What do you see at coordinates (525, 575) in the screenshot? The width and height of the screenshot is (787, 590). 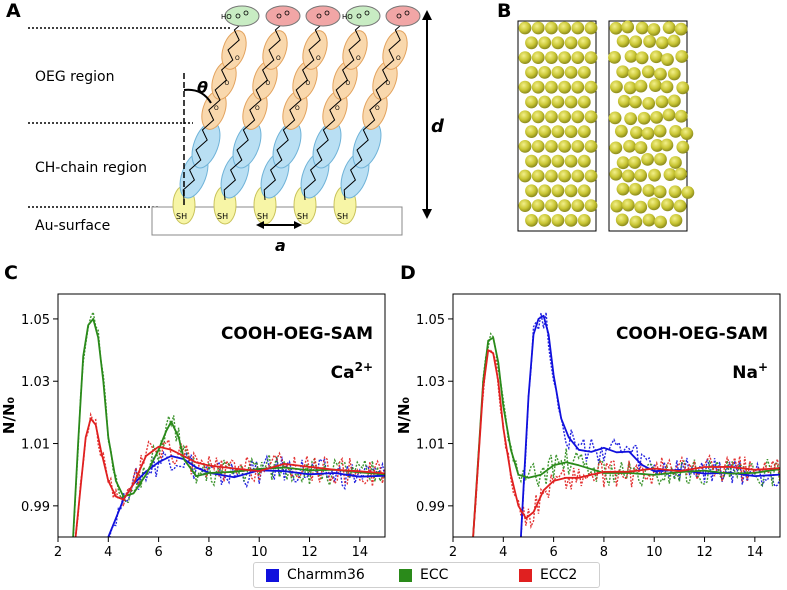 I see `legend-swatch` at bounding box center [525, 575].